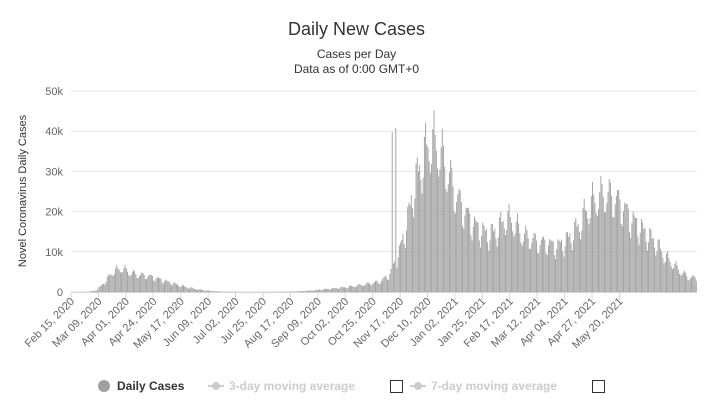 This screenshot has width=713, height=405. Describe the element at coordinates (598, 386) in the screenshot. I see `toggle-7-day-average-checkbox` at that location.